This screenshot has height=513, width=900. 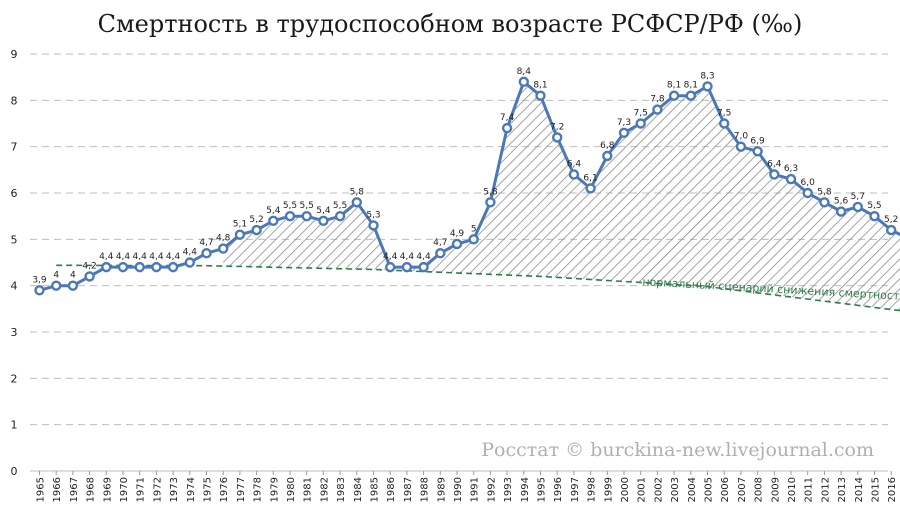 What do you see at coordinates (757, 141) in the screenshot?
I see `data-label: 6,9` at bounding box center [757, 141].